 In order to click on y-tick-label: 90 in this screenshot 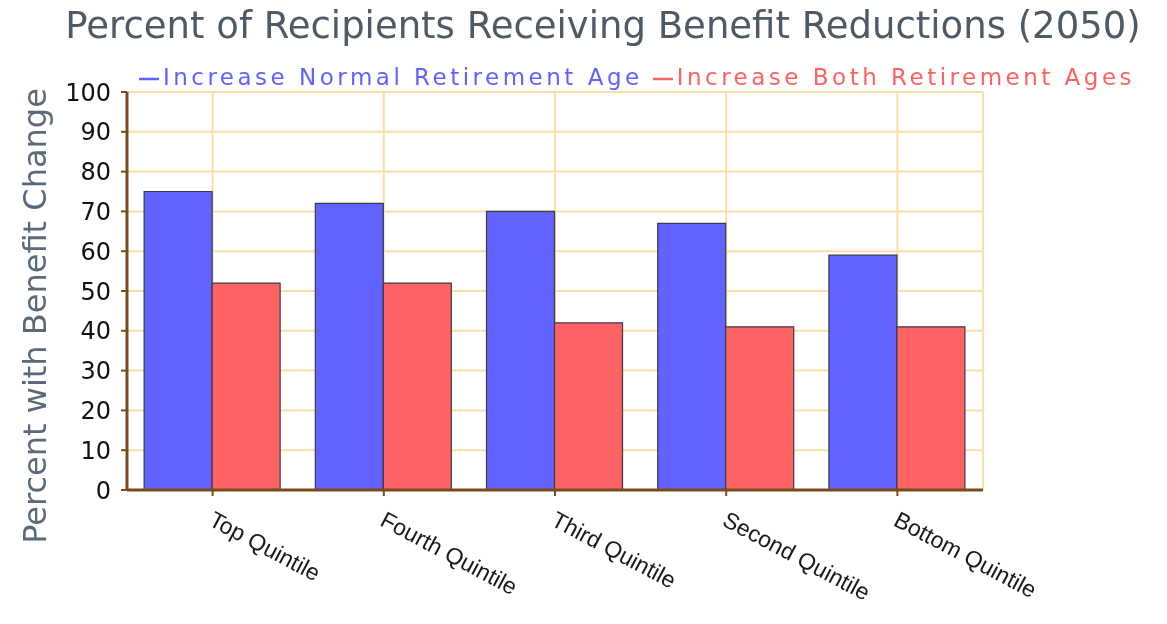, I will do `click(95, 132)`.